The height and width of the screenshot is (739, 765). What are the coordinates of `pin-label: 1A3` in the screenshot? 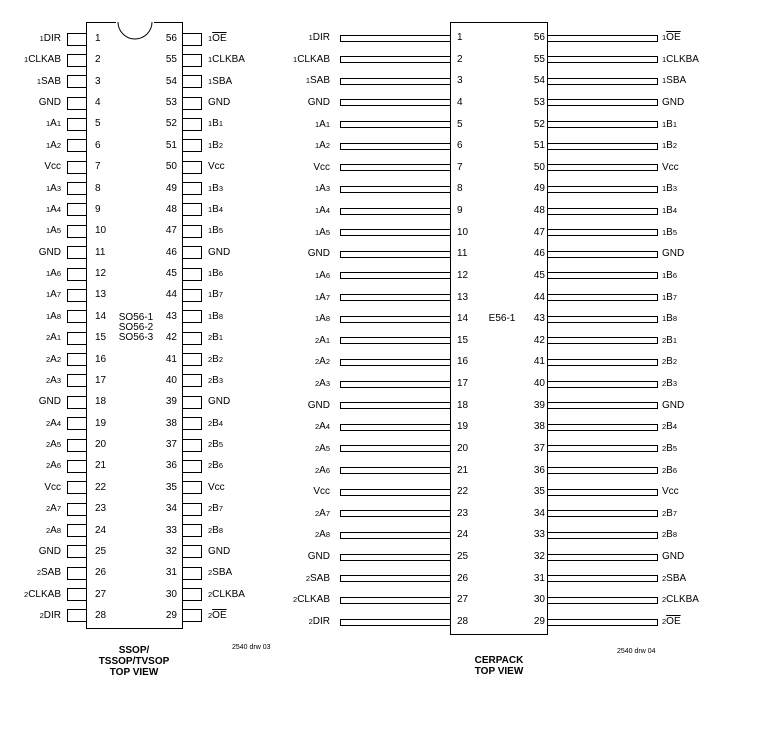 It's located at (322, 189).